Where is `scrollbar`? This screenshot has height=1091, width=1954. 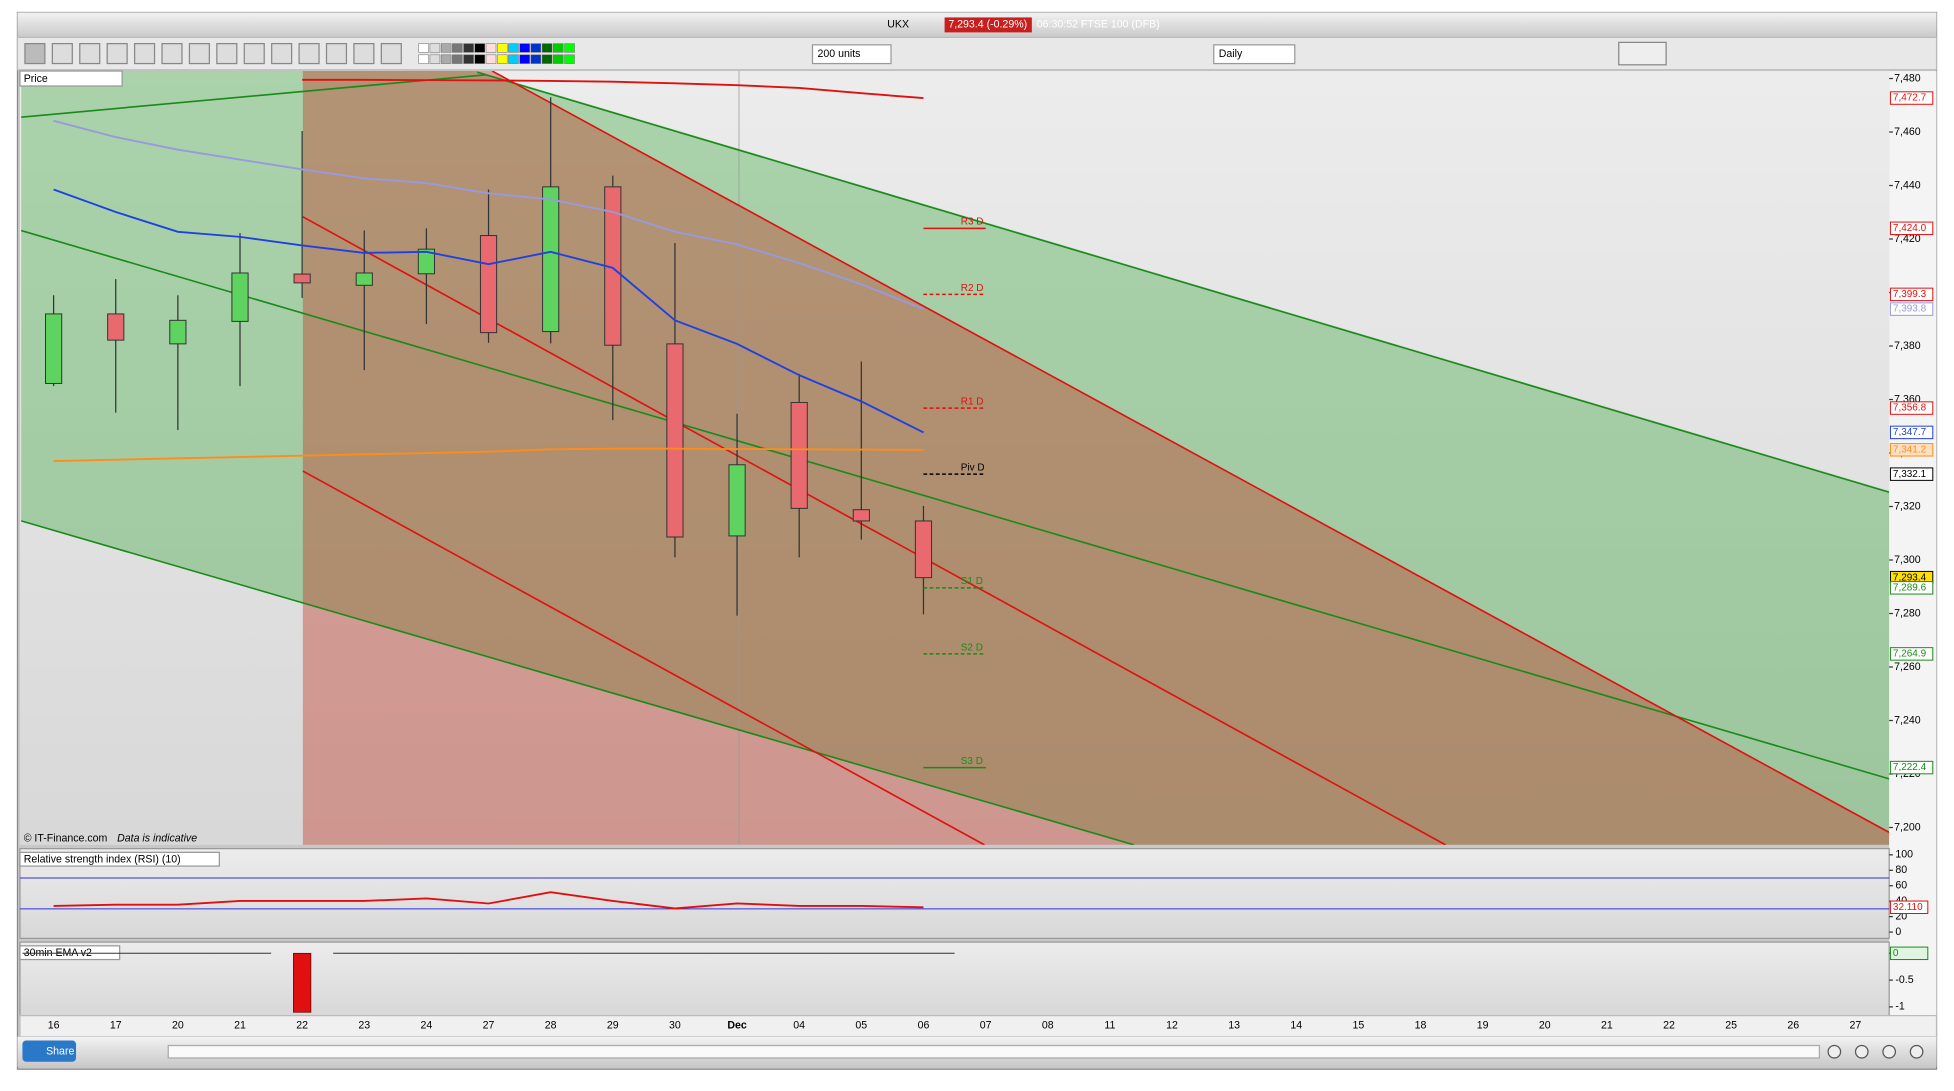
scrollbar is located at coordinates (994, 1051).